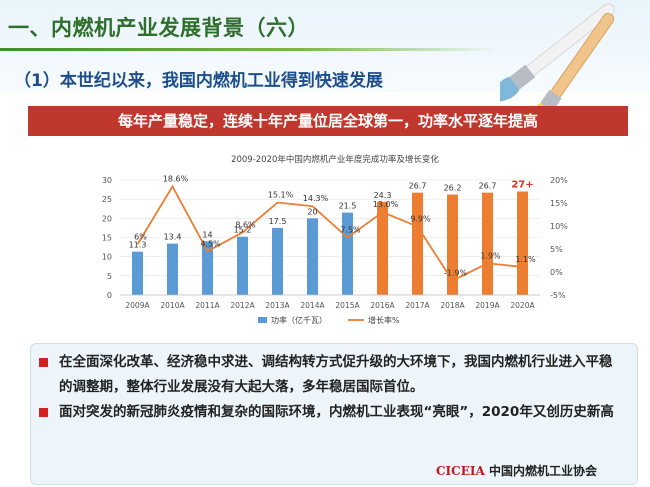  Describe the element at coordinates (453, 188) in the screenshot. I see `bar-data-label: 26.2` at that location.